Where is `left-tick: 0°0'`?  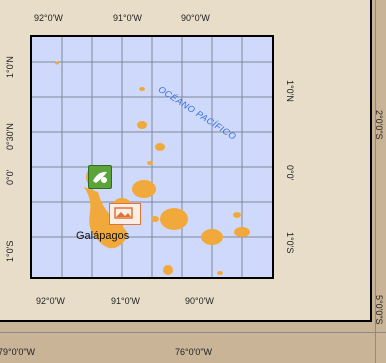
left-tick: 0°0' is located at coordinates (10, 177).